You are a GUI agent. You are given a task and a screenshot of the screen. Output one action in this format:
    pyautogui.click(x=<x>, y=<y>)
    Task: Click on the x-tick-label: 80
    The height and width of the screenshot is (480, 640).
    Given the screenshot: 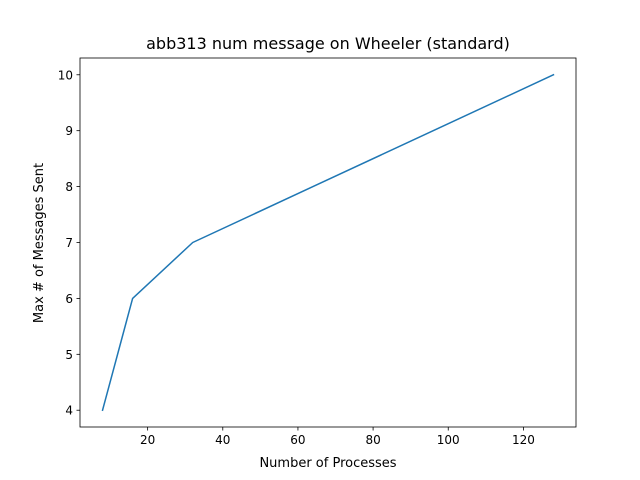 What is the action you would take?
    pyautogui.click(x=372, y=440)
    